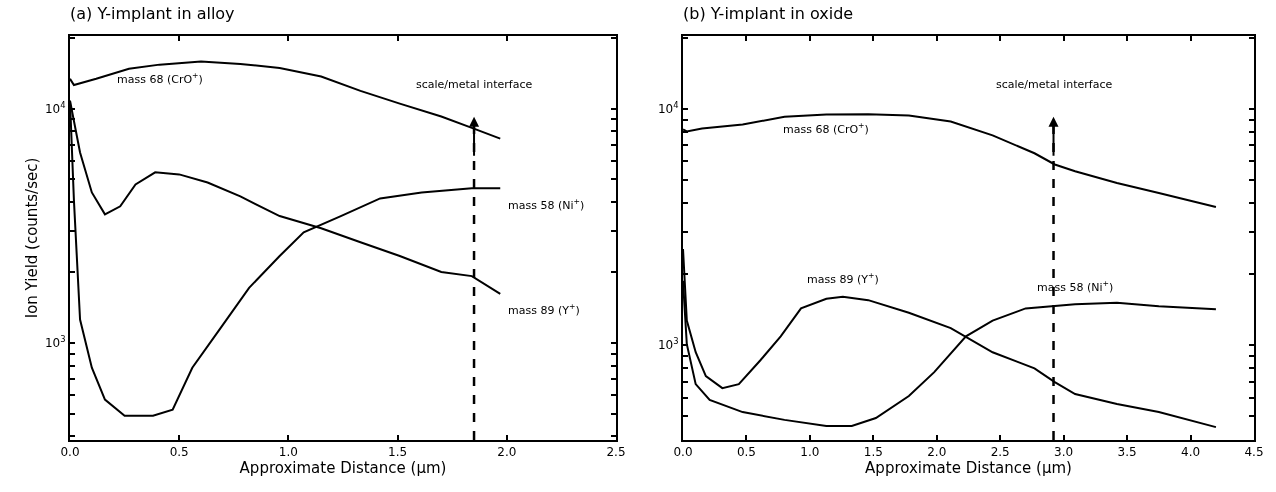 Image resolution: width=1276 pixels, height=492 pixels. I want to click on x-tick-label: 4.5, so click(1254, 452).